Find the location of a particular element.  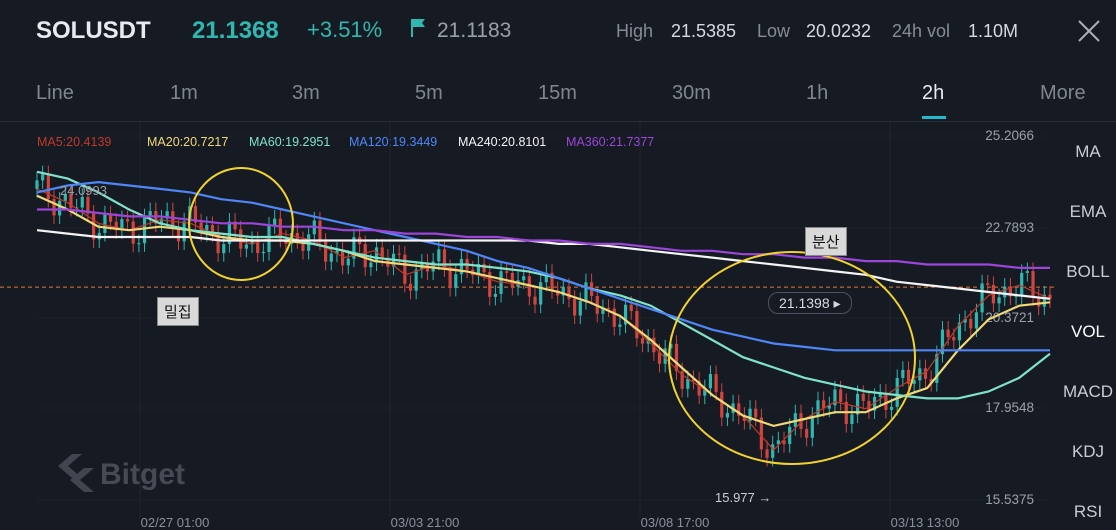

callout-dense: 밀집 is located at coordinates (178, 311).